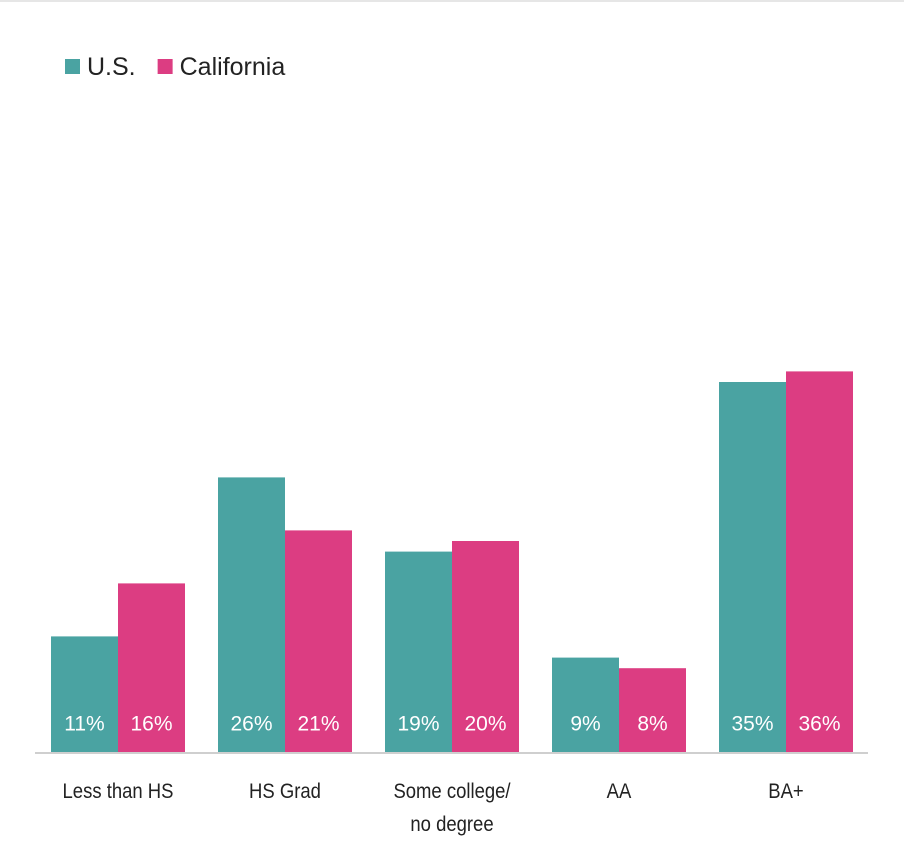 This screenshot has height=862, width=904. What do you see at coordinates (84, 724) in the screenshot?
I see `value-label: 11%` at bounding box center [84, 724].